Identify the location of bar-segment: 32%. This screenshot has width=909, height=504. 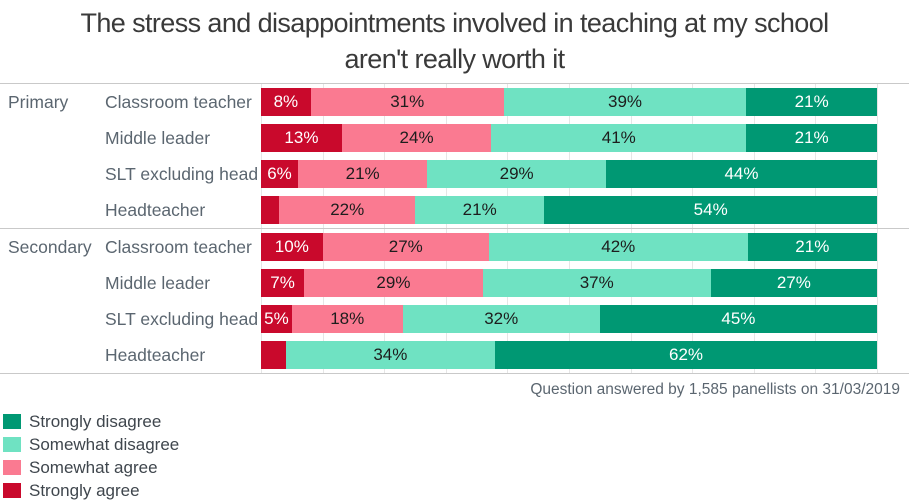
(501, 319).